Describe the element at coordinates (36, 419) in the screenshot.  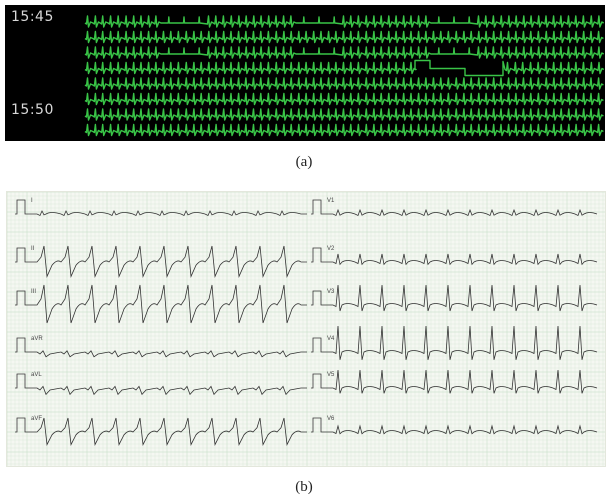
I see `lead-label: aVF` at that location.